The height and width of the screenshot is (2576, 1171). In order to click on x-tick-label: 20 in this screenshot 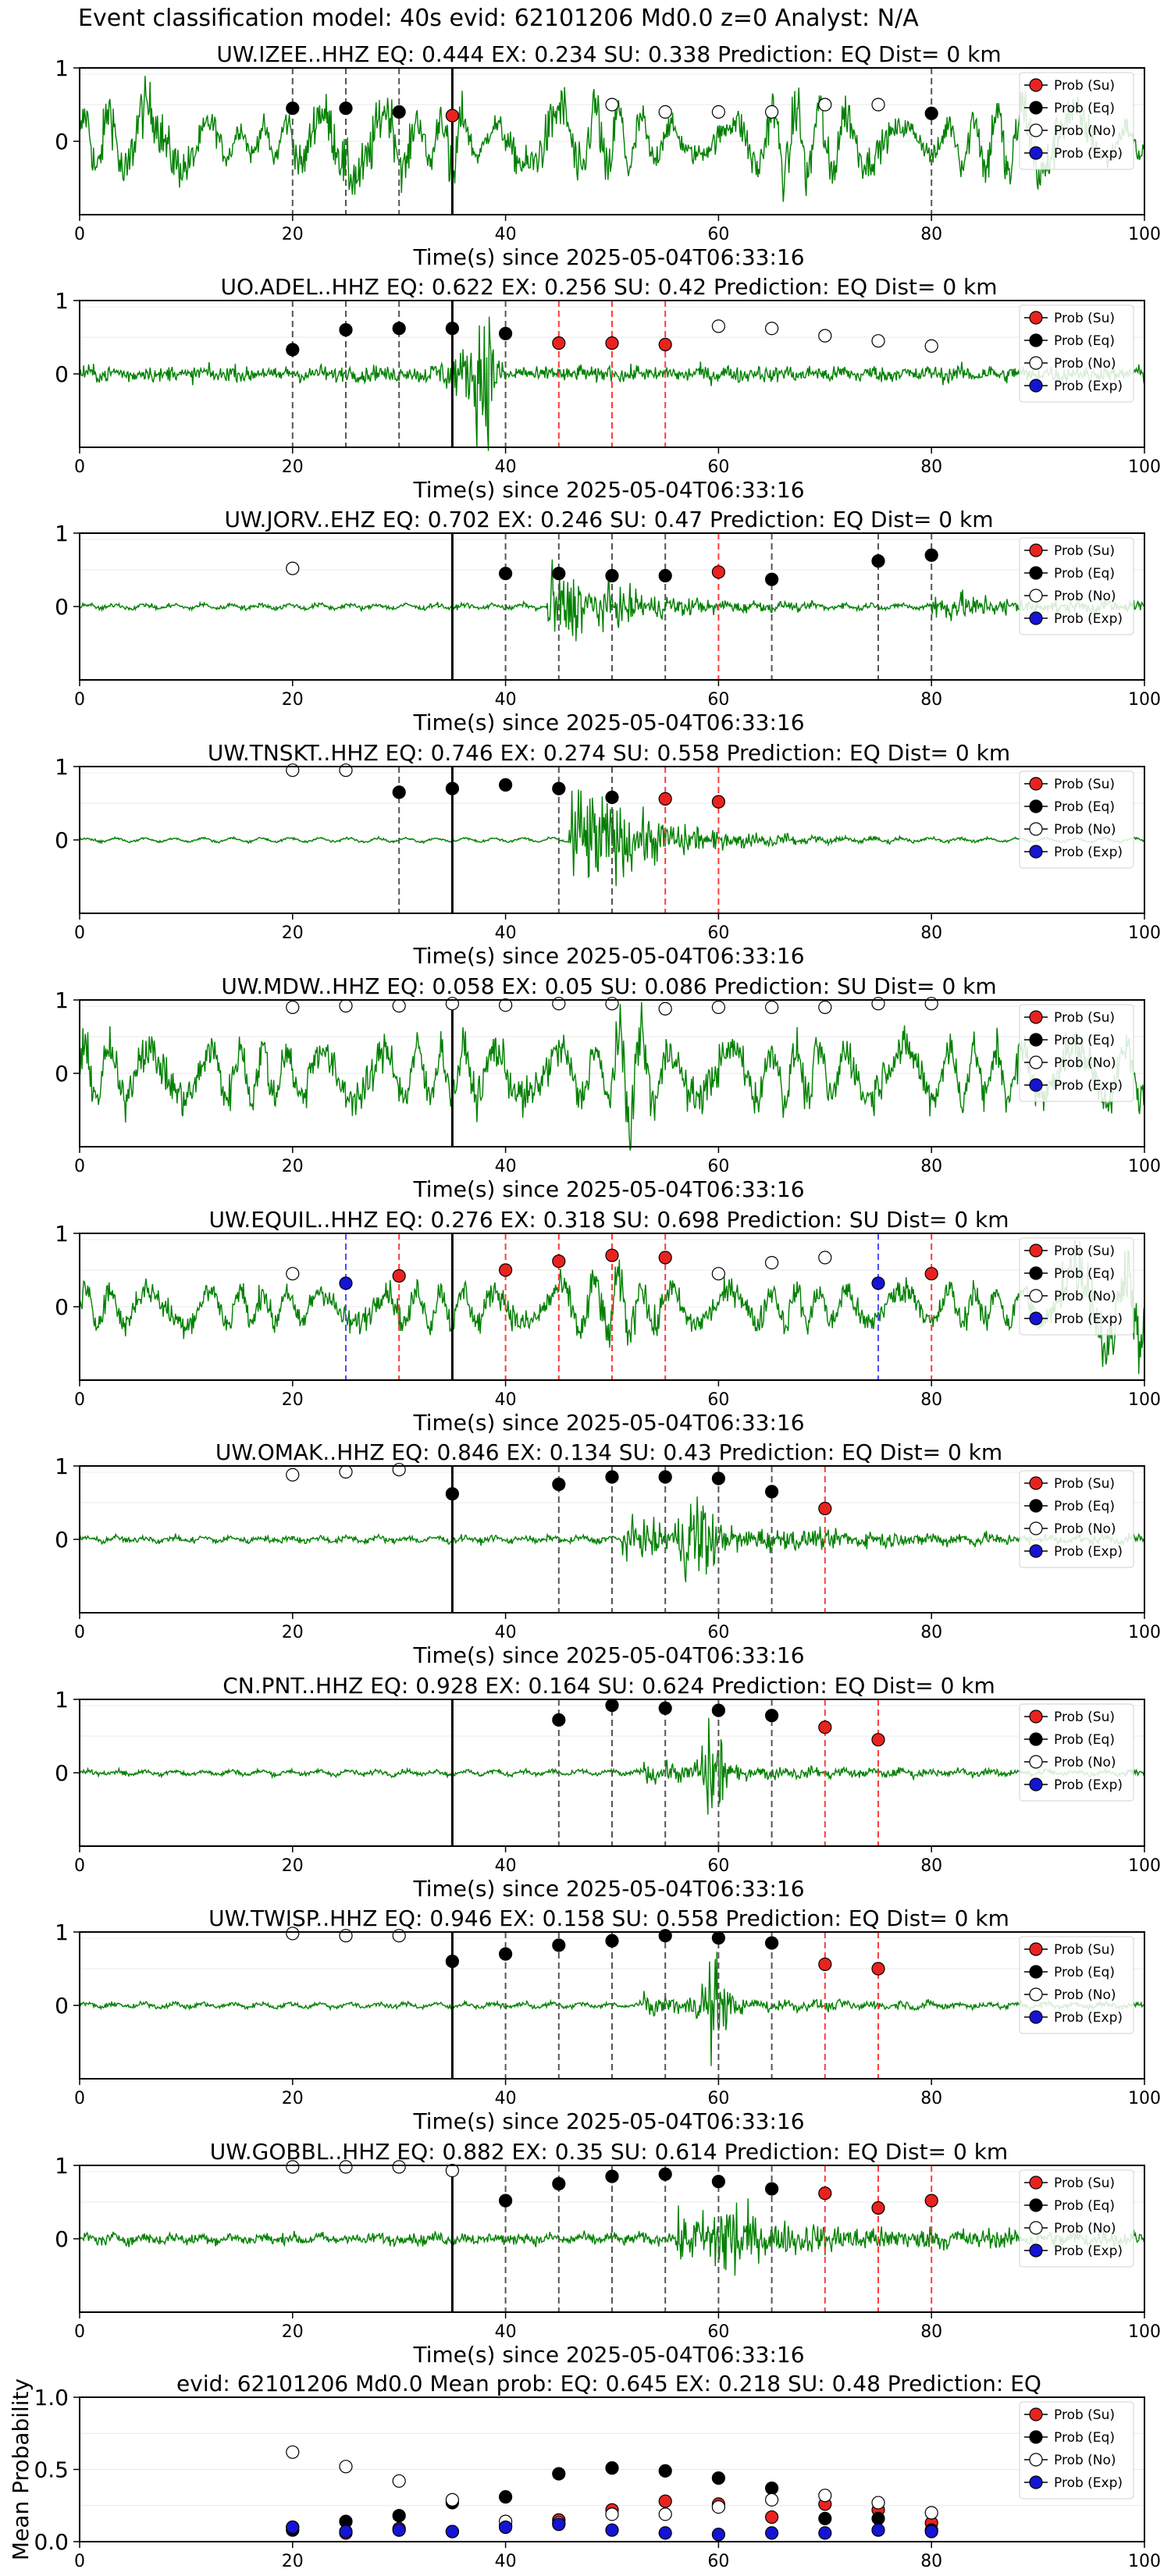, I will do `click(293, 700)`.